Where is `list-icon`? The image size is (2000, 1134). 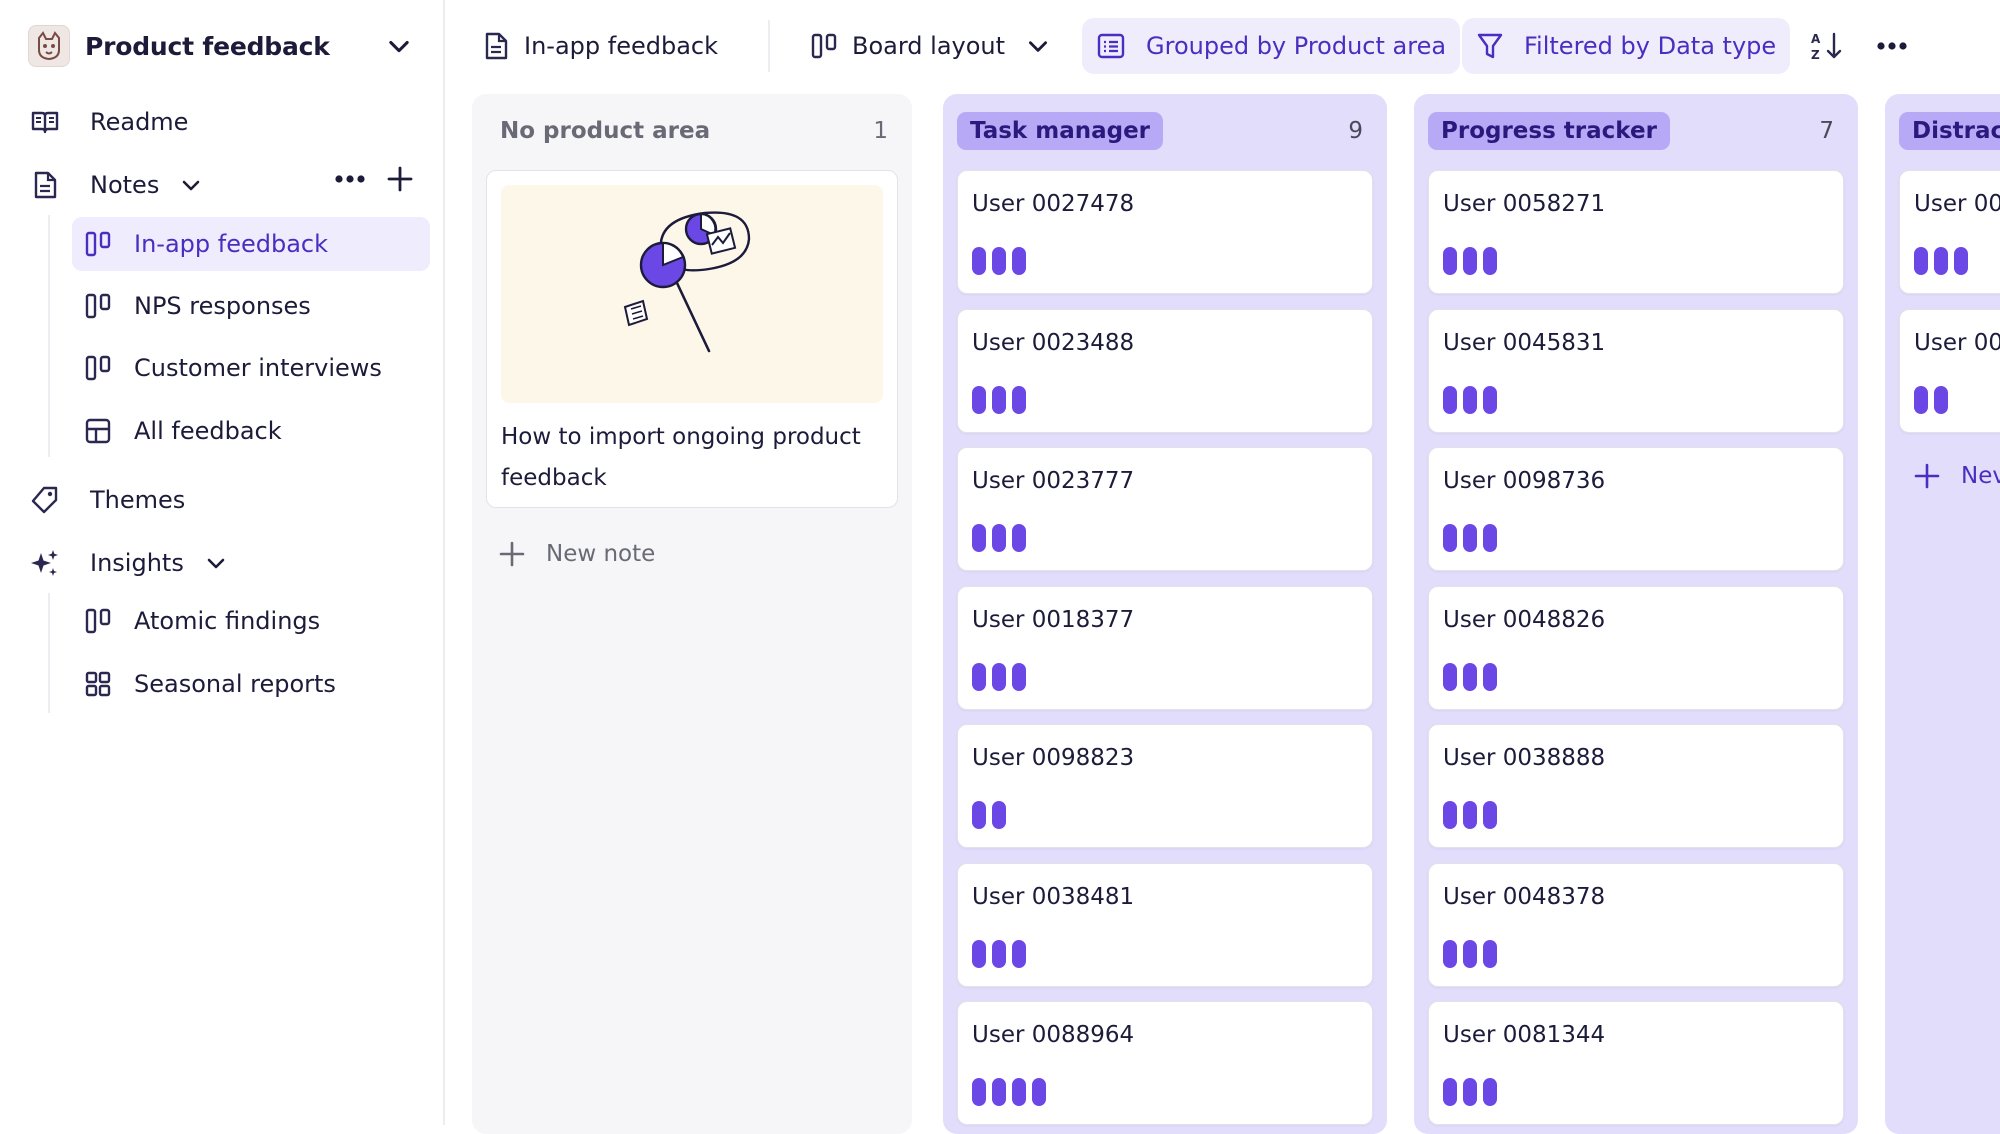 list-icon is located at coordinates (1111, 46).